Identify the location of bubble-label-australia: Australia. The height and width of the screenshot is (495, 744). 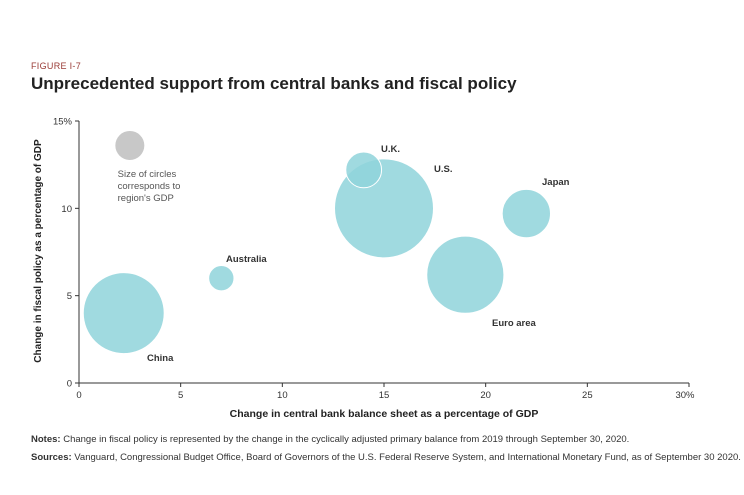
(246, 259).